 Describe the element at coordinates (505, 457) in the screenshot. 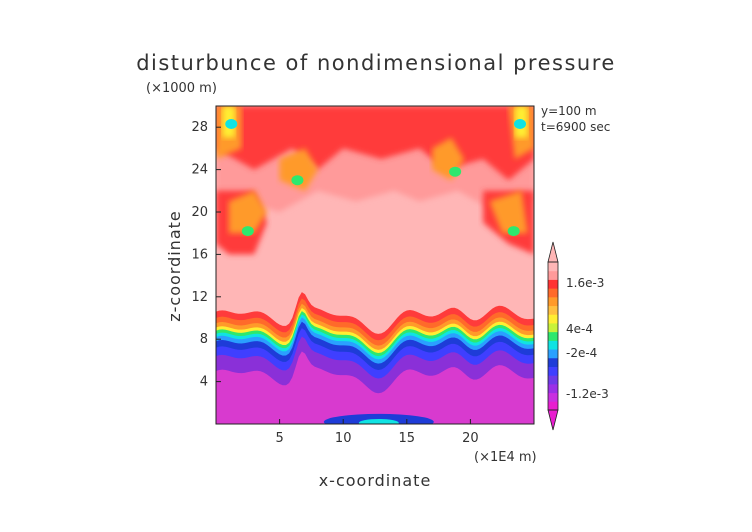

I see `x-unit-label: (×1E4 m)` at that location.